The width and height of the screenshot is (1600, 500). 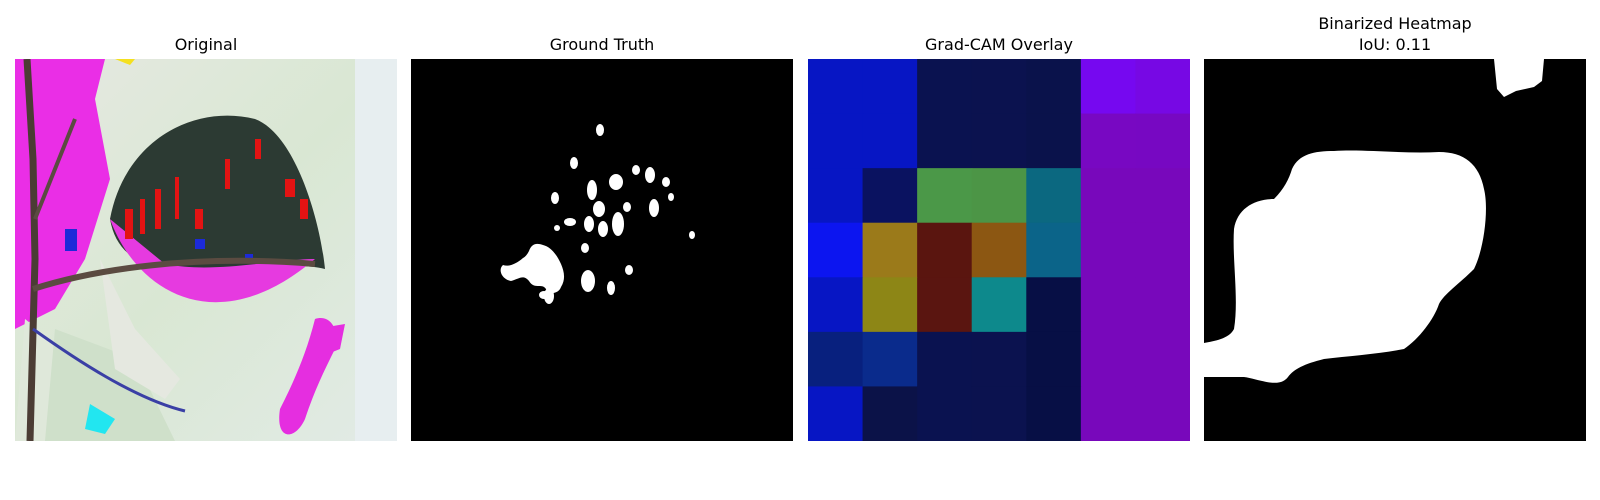 What do you see at coordinates (602, 44) in the screenshot?
I see `panel-title-ground-truth: Ground Truth` at bounding box center [602, 44].